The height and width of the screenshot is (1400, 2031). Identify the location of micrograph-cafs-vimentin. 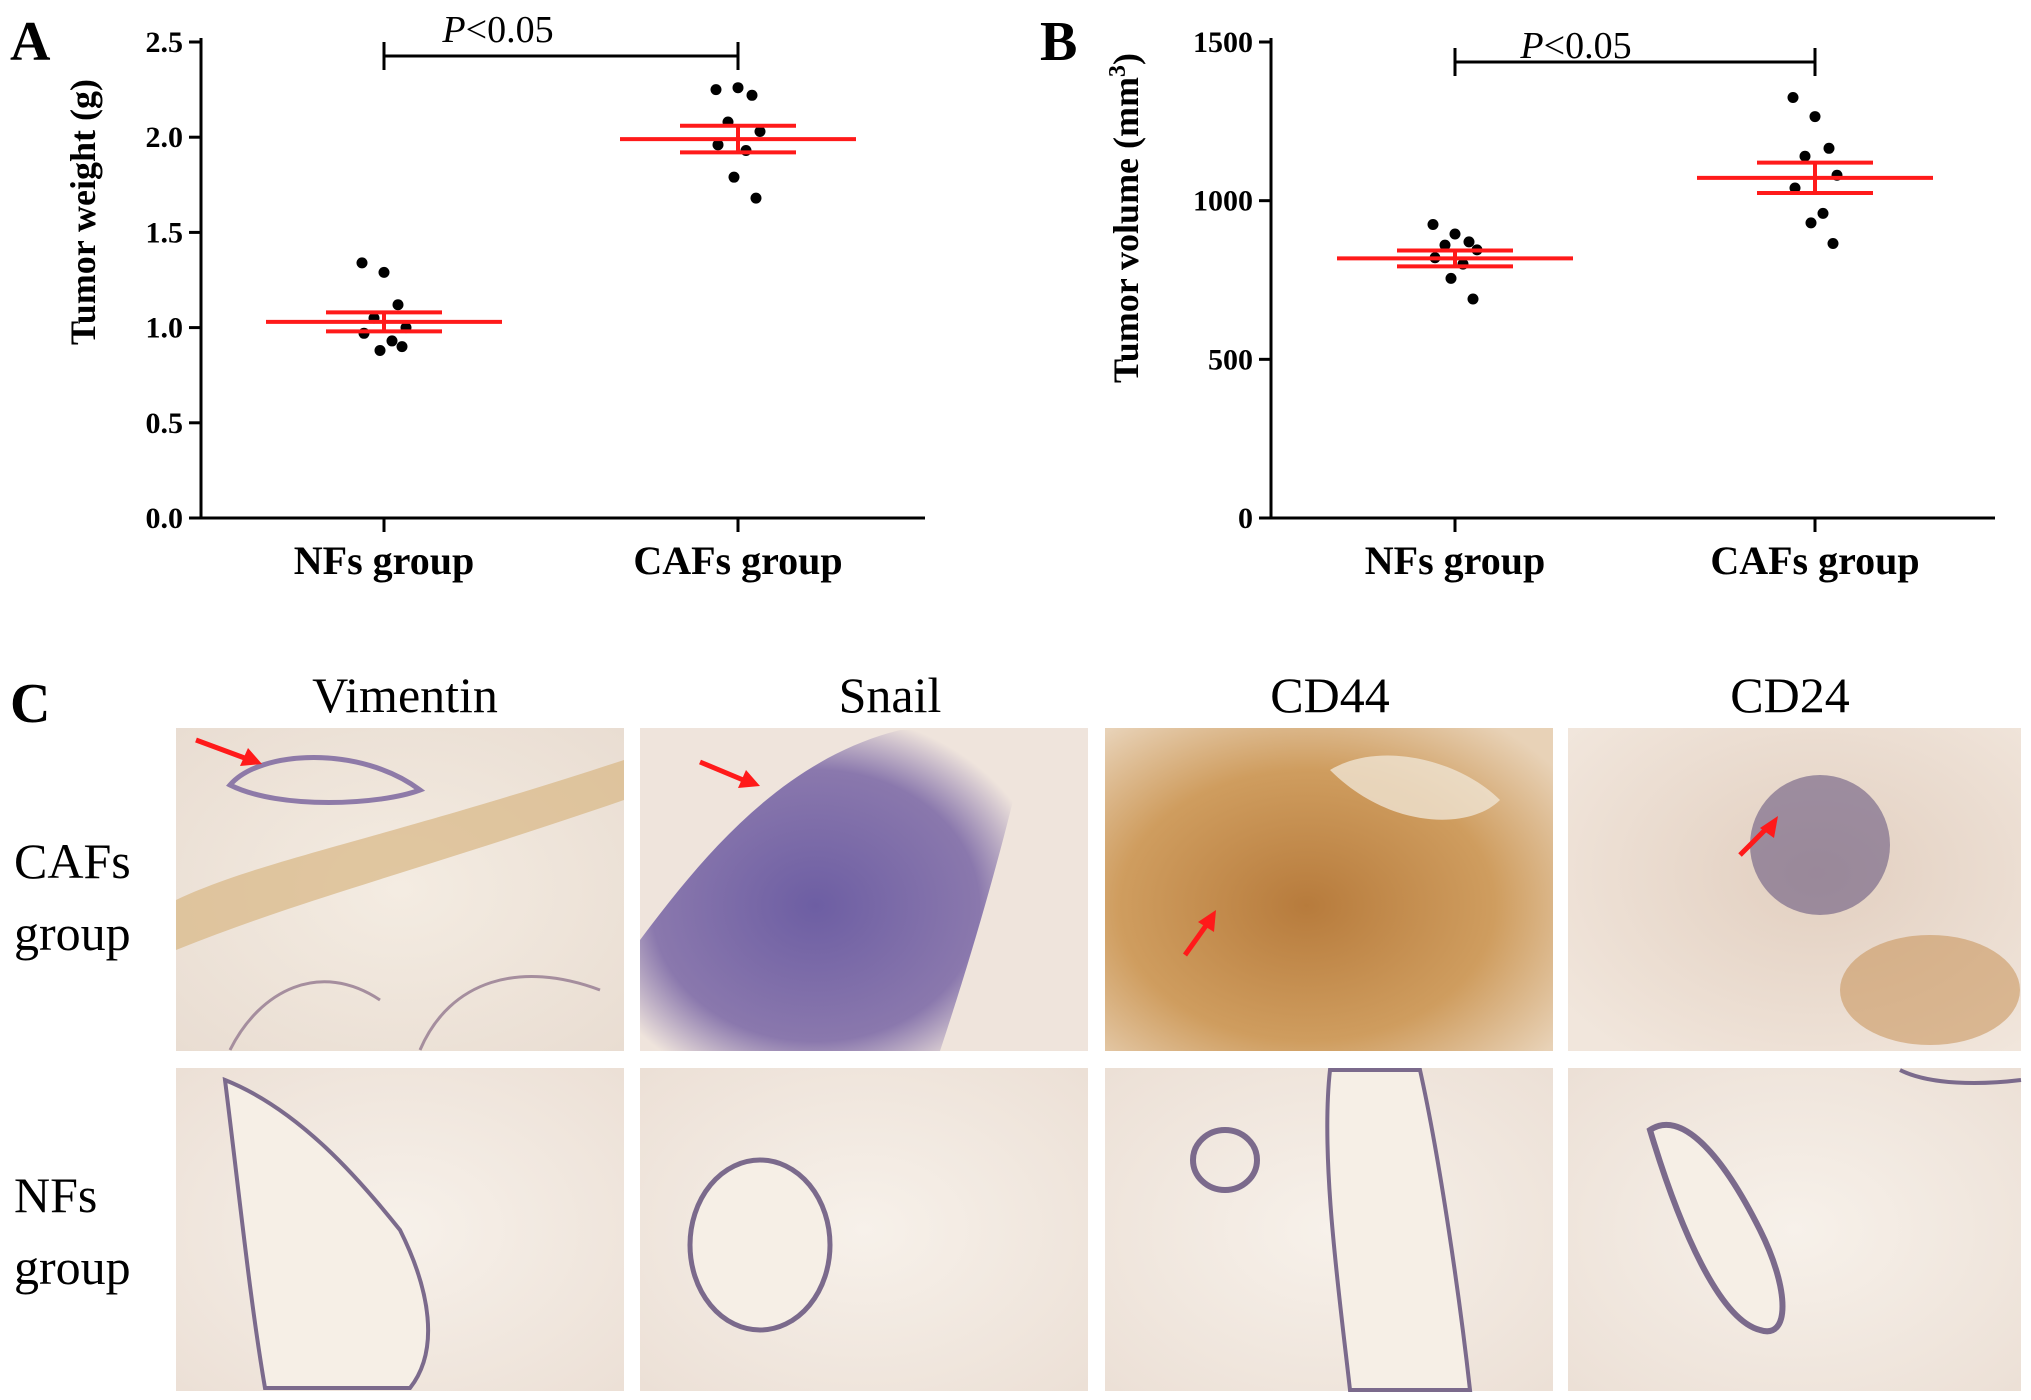
(400, 889).